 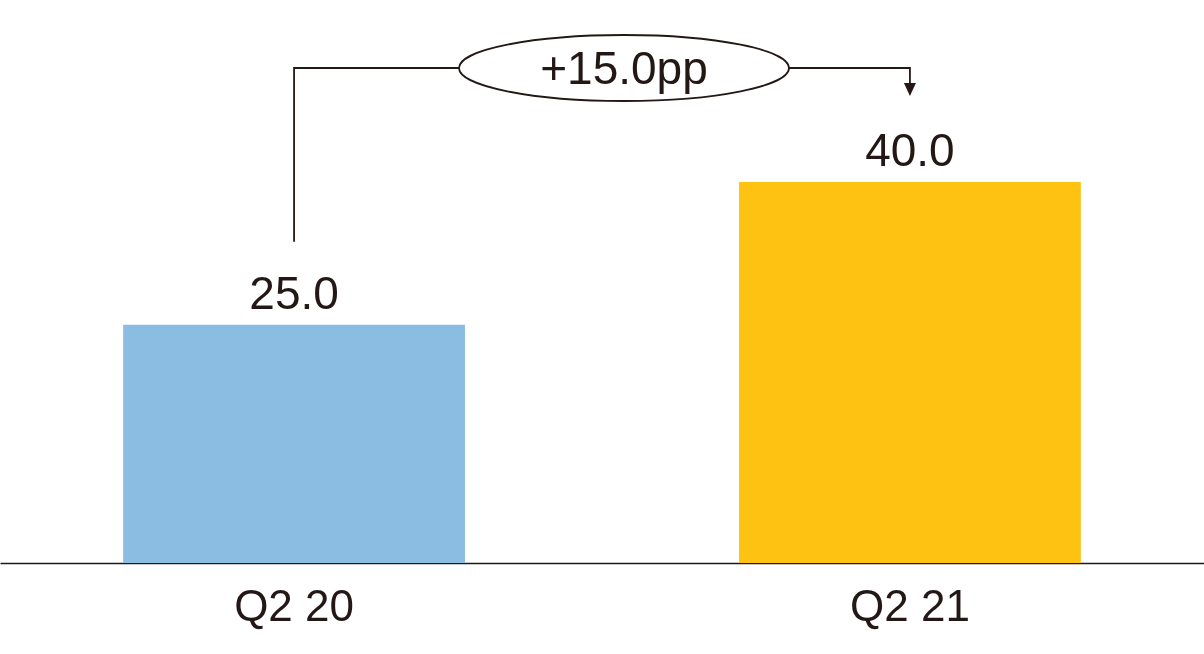 What do you see at coordinates (910, 149) in the screenshot?
I see `data-label: 40.0` at bounding box center [910, 149].